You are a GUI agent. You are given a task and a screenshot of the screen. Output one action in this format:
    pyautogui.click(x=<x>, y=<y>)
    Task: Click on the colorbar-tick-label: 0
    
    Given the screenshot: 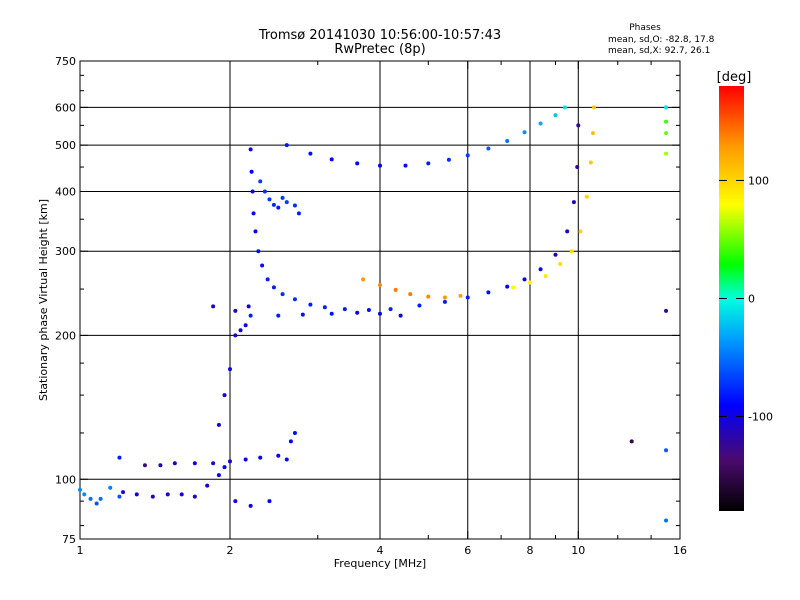 What is the action you would take?
    pyautogui.click(x=751, y=299)
    